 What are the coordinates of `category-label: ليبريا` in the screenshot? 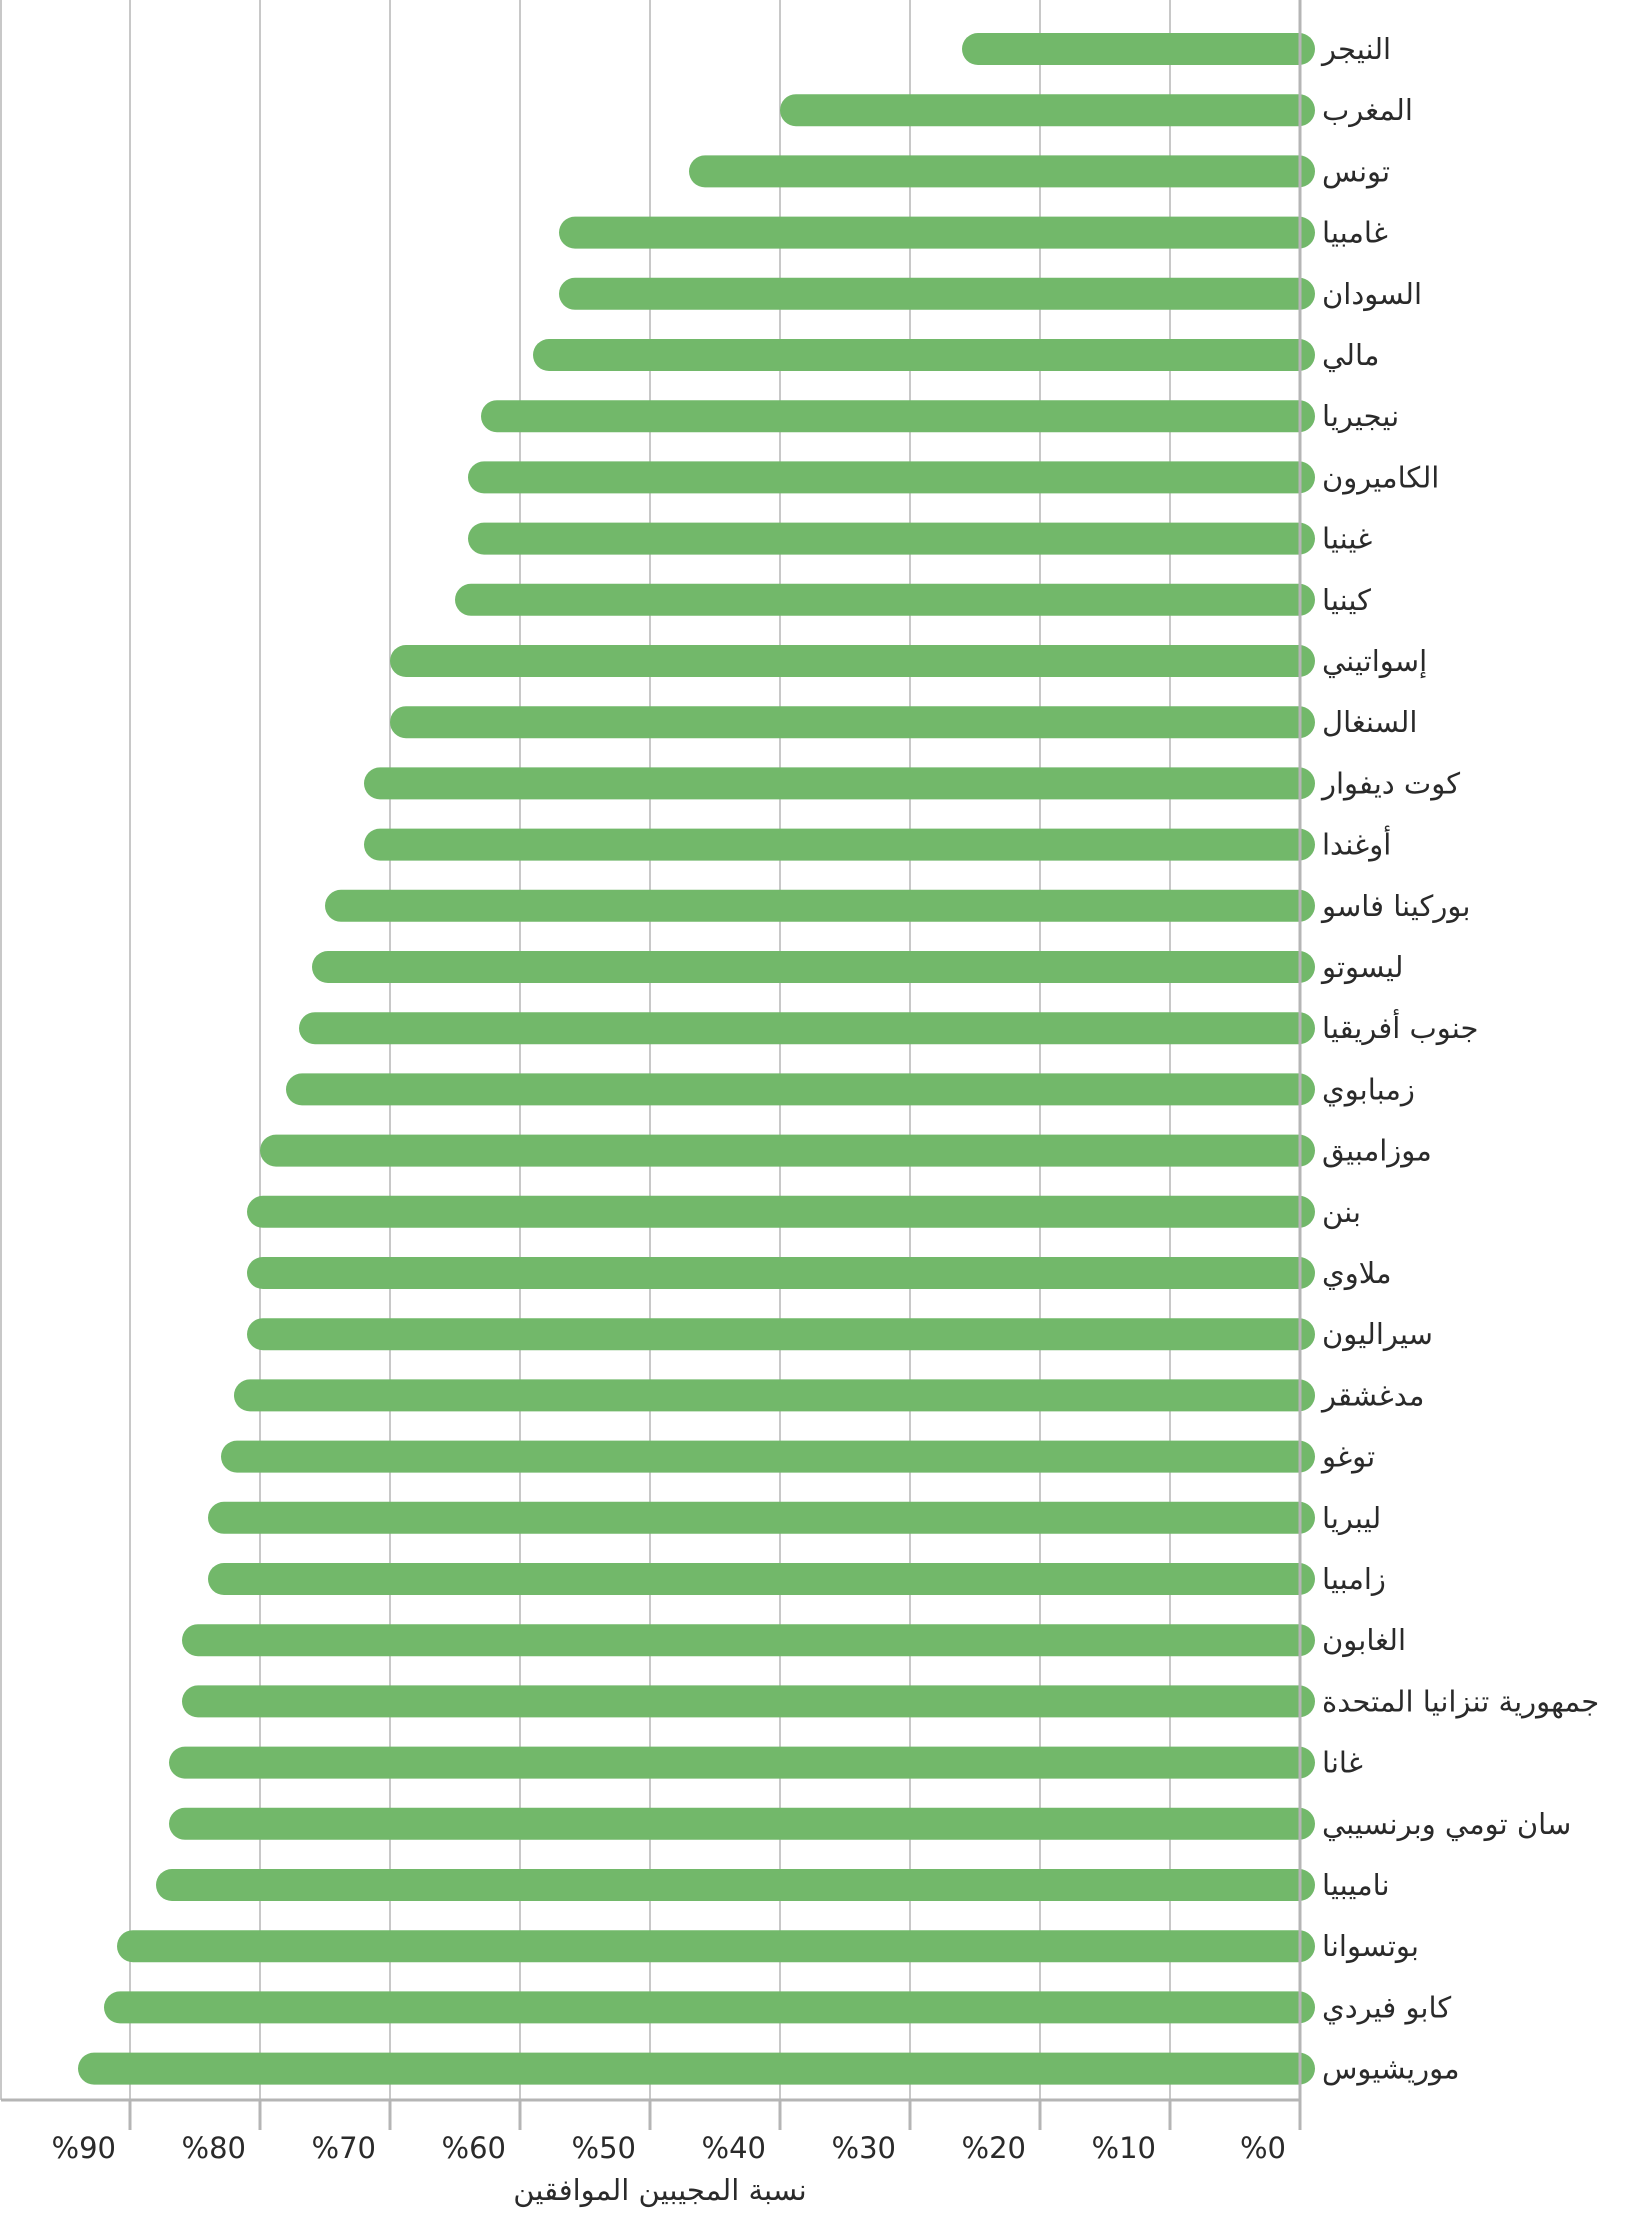 It's located at (1351, 1518).